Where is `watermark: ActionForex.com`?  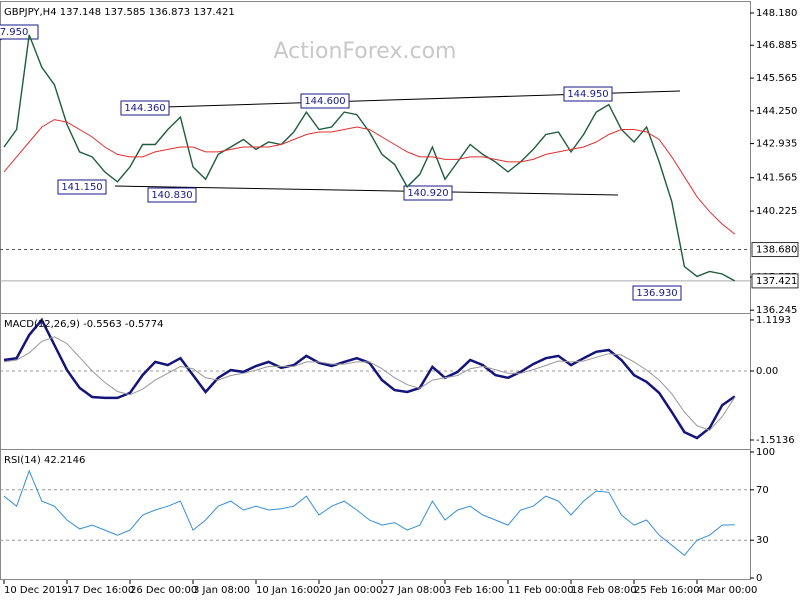 watermark: ActionForex.com is located at coordinates (365, 51).